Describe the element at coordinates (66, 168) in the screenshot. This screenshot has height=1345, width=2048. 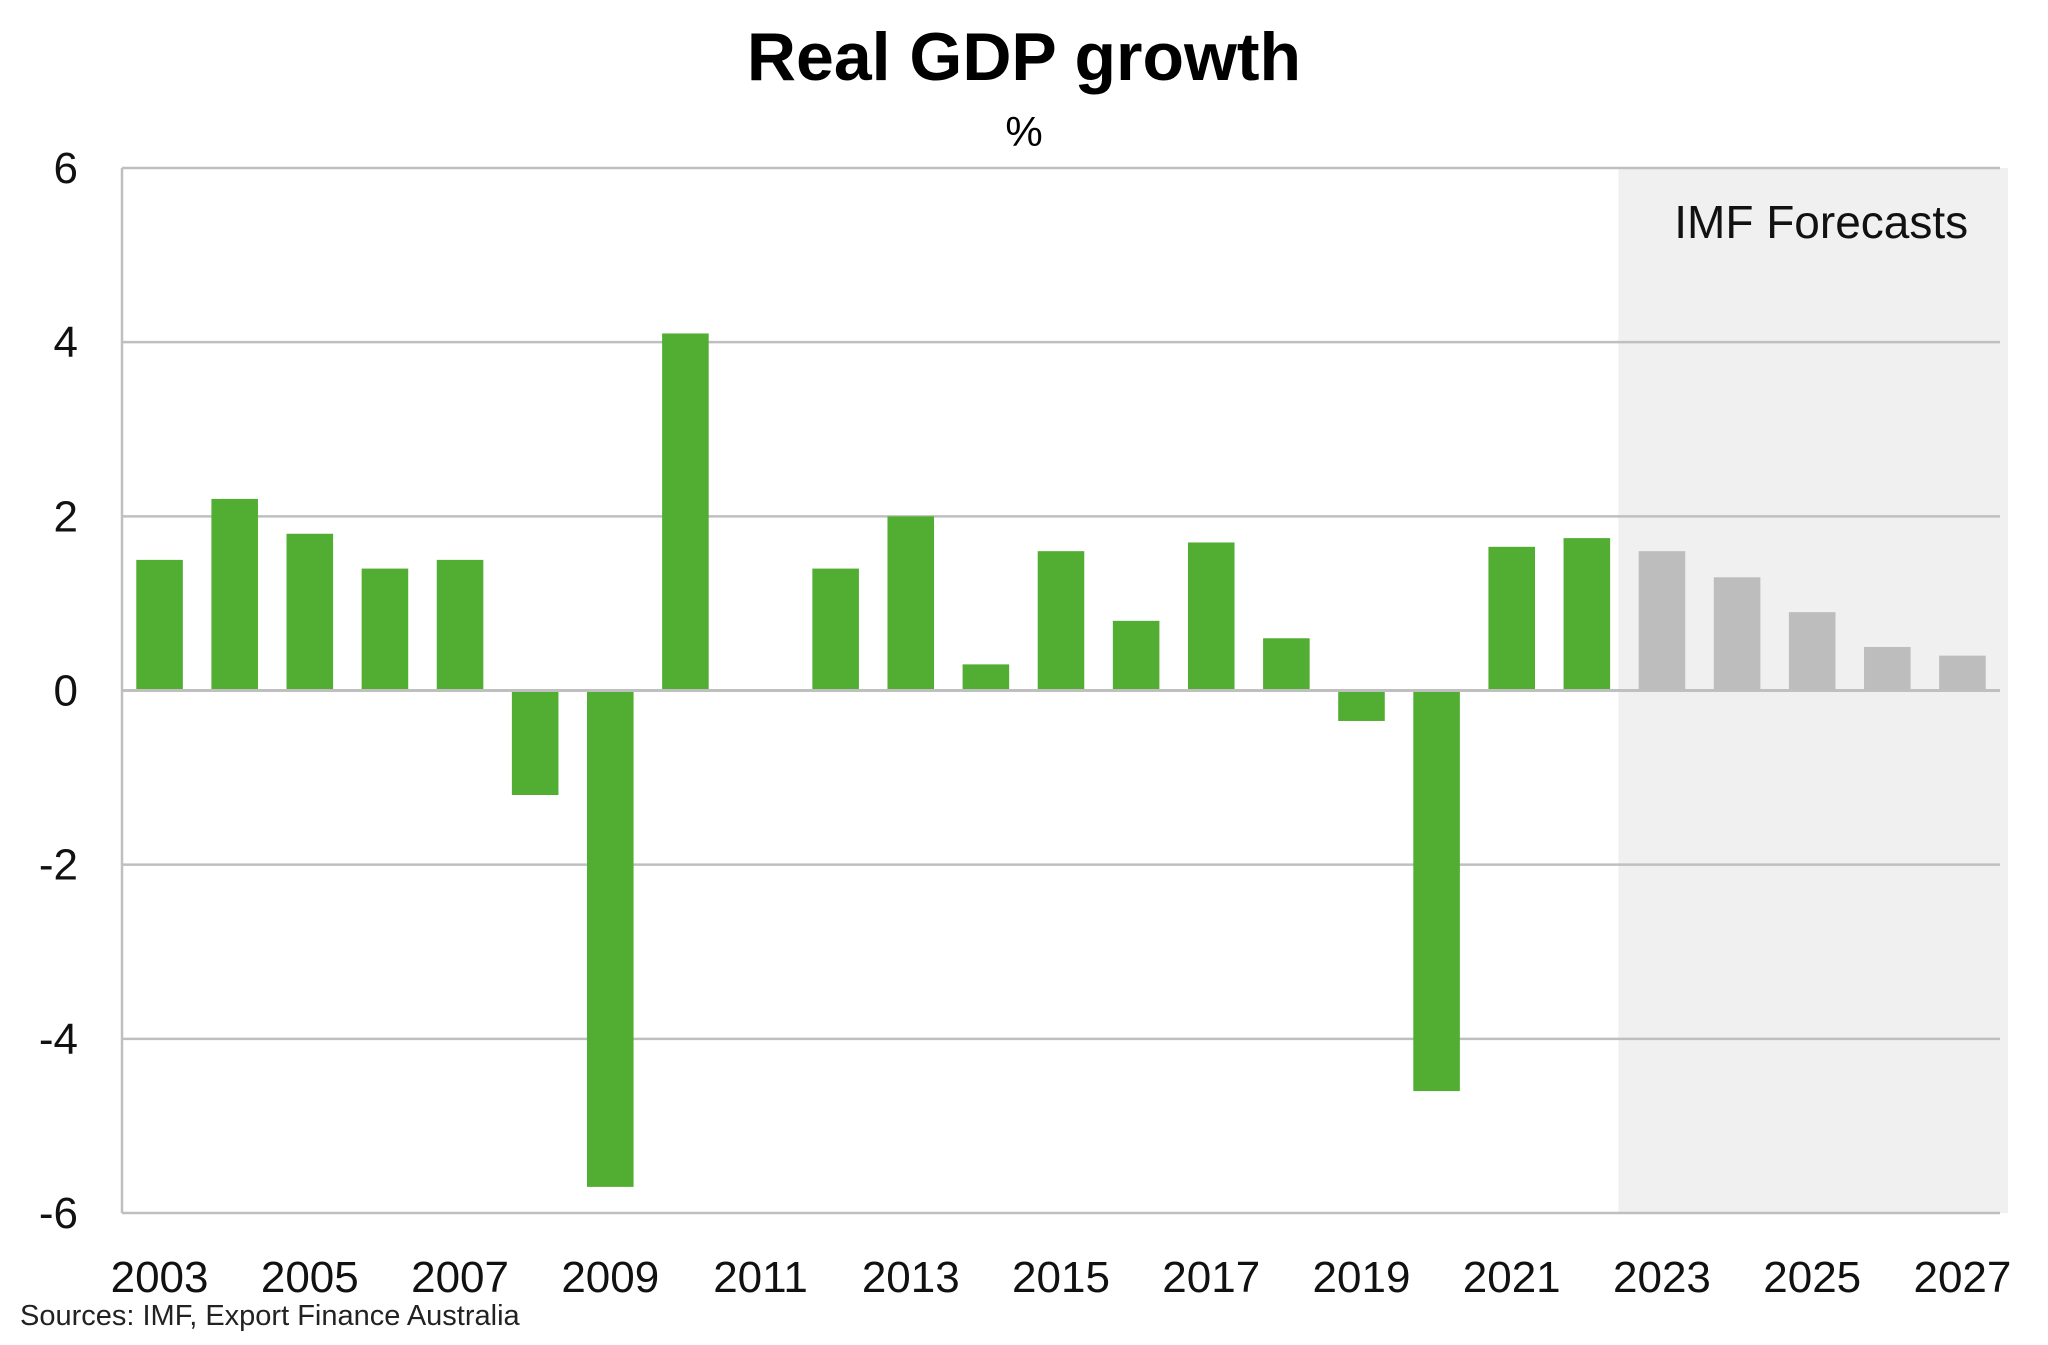
I see `y-tick-label: 6` at that location.